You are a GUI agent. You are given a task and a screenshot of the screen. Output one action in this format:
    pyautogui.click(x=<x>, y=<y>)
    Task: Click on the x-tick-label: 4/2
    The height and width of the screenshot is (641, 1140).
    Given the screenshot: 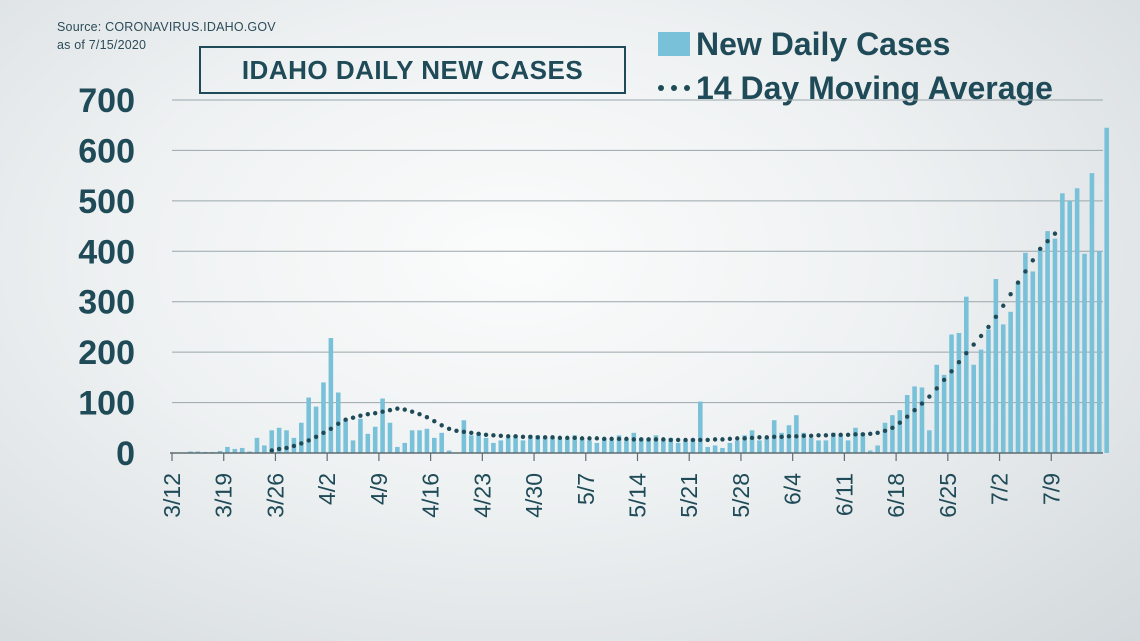 What is the action you would take?
    pyautogui.click(x=327, y=489)
    